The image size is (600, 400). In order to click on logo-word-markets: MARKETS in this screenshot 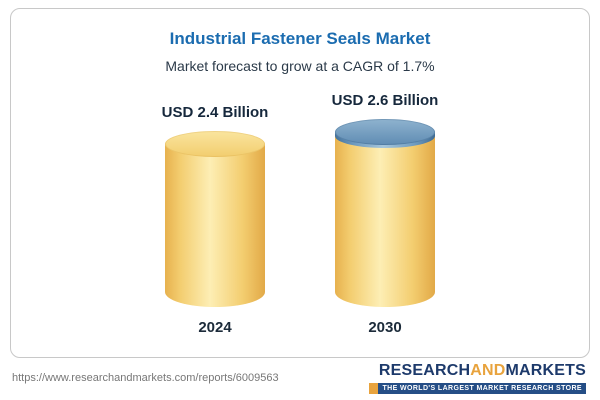, I will do `click(545, 370)`.